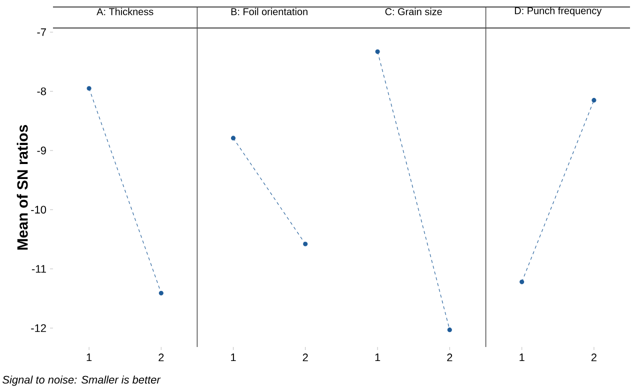 This screenshot has width=635, height=390. What do you see at coordinates (38, 328) in the screenshot?
I see `y-tick-label: -12` at bounding box center [38, 328].